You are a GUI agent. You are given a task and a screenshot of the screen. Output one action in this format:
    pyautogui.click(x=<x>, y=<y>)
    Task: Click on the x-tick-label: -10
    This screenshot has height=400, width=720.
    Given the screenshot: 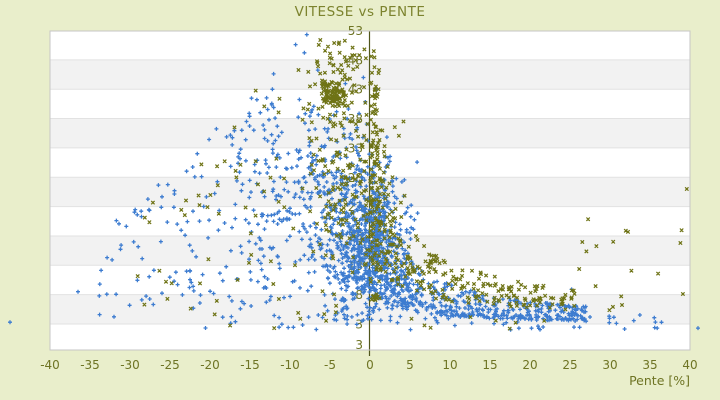 What is the action you would take?
    pyautogui.click(x=290, y=365)
    